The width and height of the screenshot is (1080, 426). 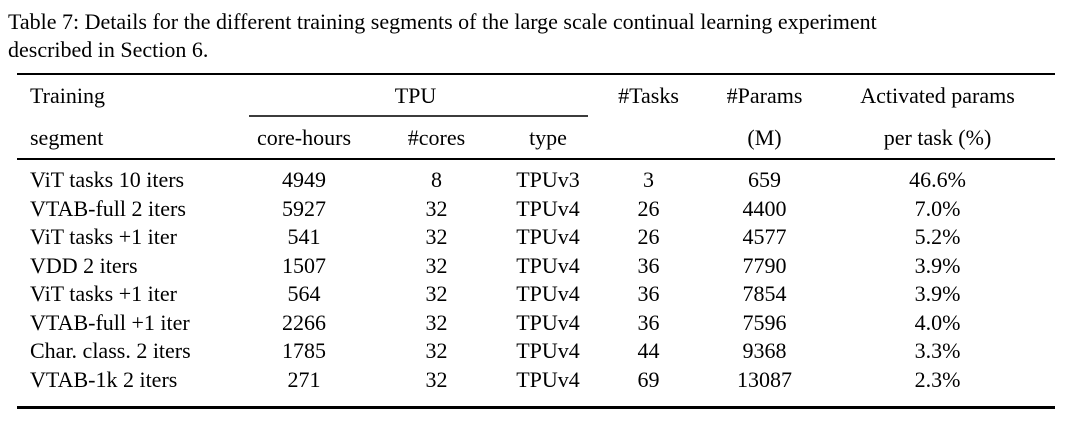 What do you see at coordinates (304, 265) in the screenshot?
I see `cell-core-hours: 1507` at bounding box center [304, 265].